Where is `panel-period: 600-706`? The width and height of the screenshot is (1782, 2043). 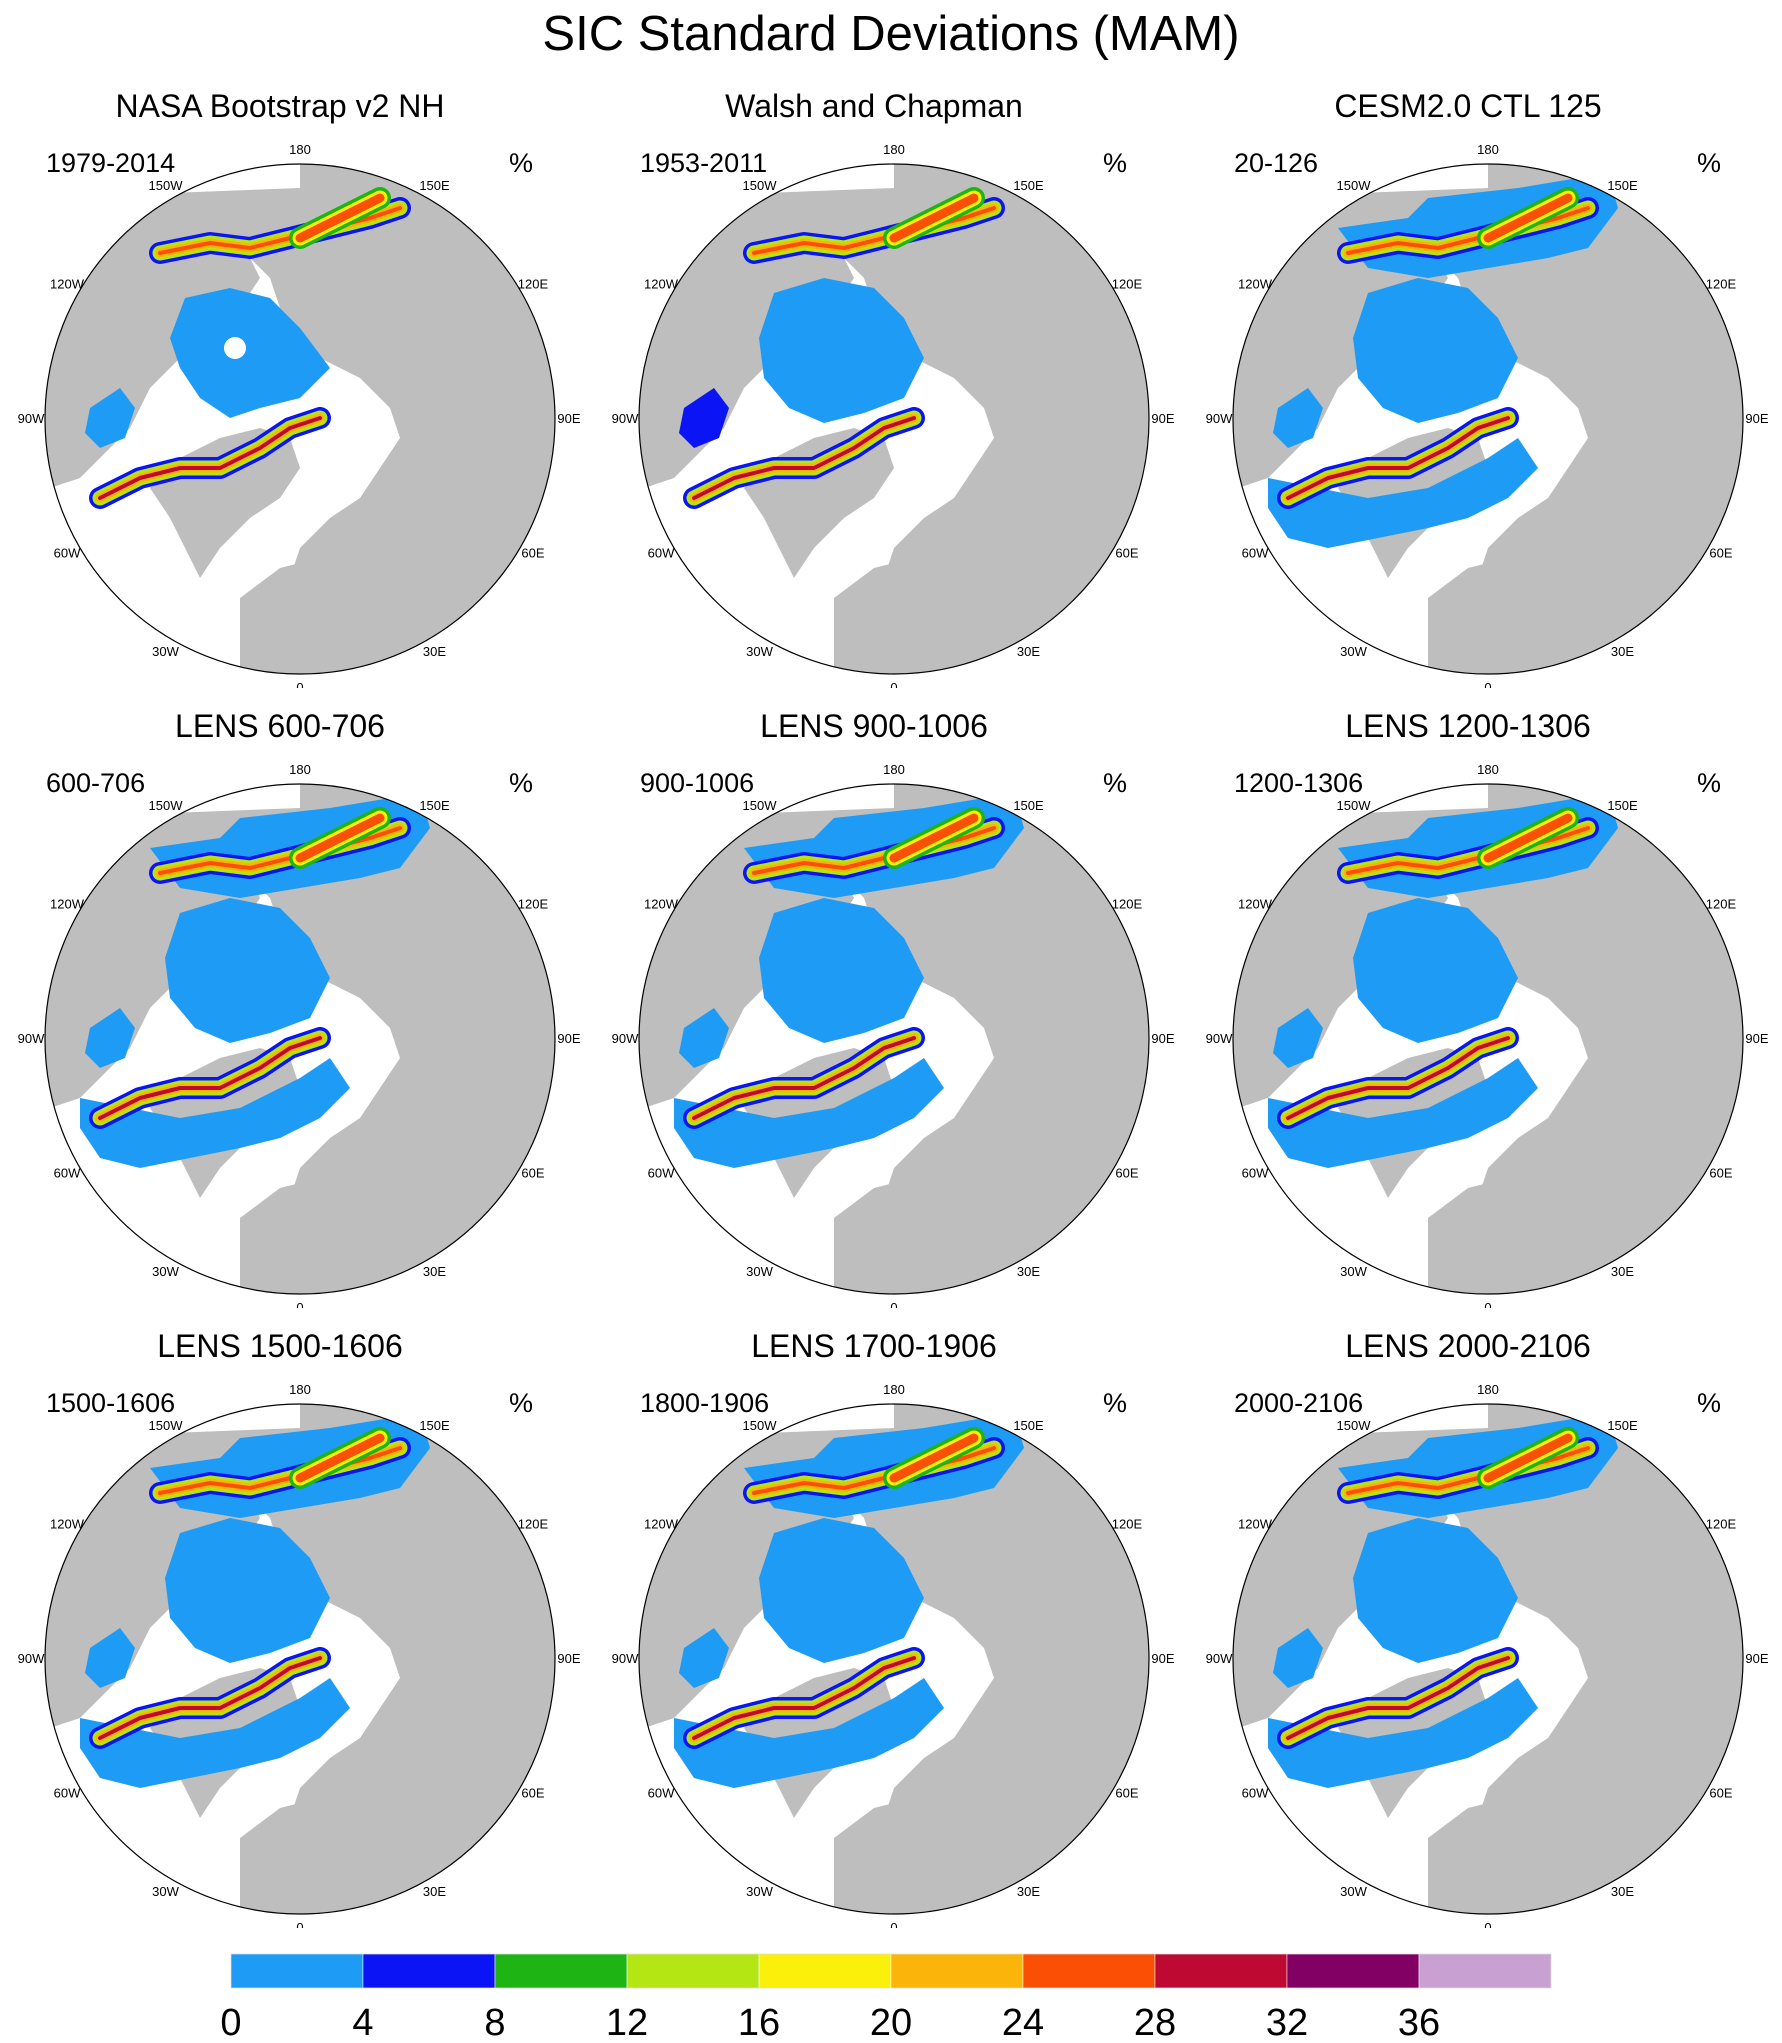
panel-period: 600-706 is located at coordinates (96, 783).